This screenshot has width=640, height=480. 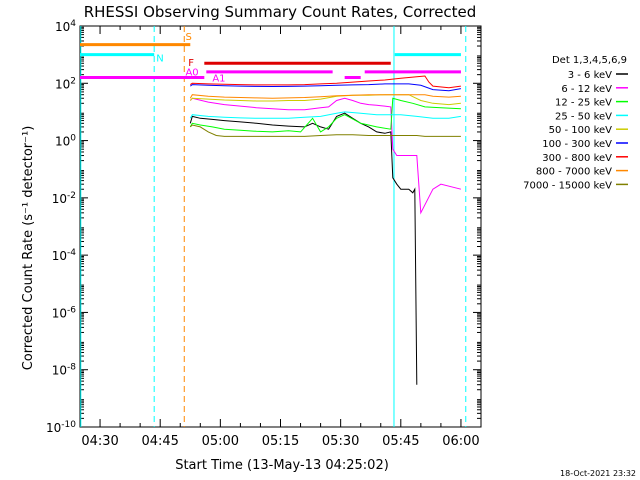 I want to click on legend-entry-label: 6 - 12 keV, so click(x=586, y=89).